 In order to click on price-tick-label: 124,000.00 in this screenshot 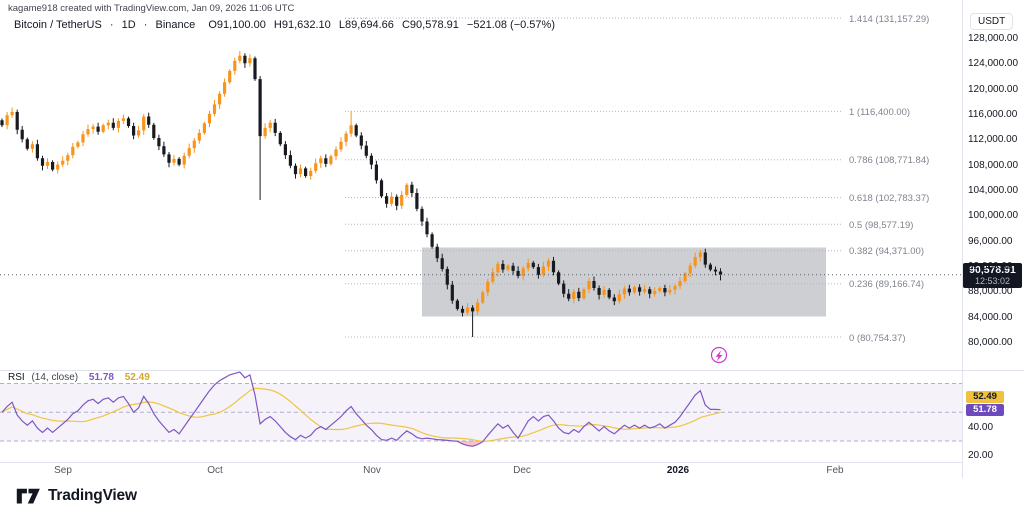, I will do `click(993, 64)`.